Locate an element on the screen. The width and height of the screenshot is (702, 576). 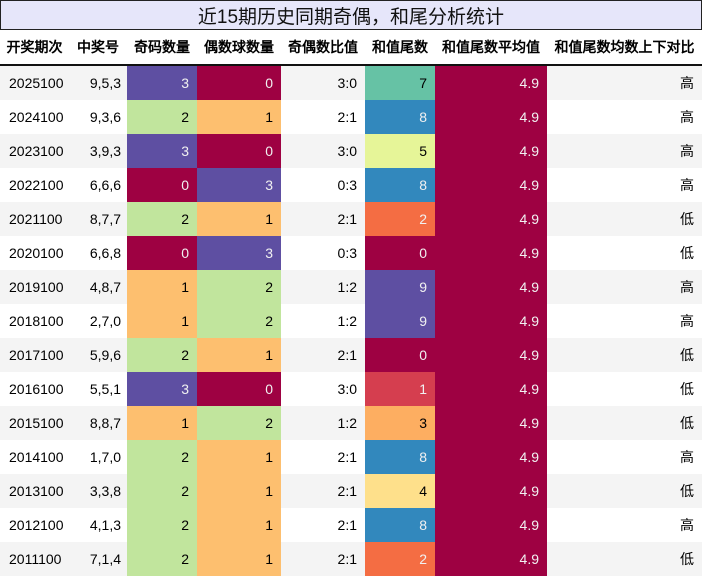
sum-tail-cell: 3 is located at coordinates (400, 423).